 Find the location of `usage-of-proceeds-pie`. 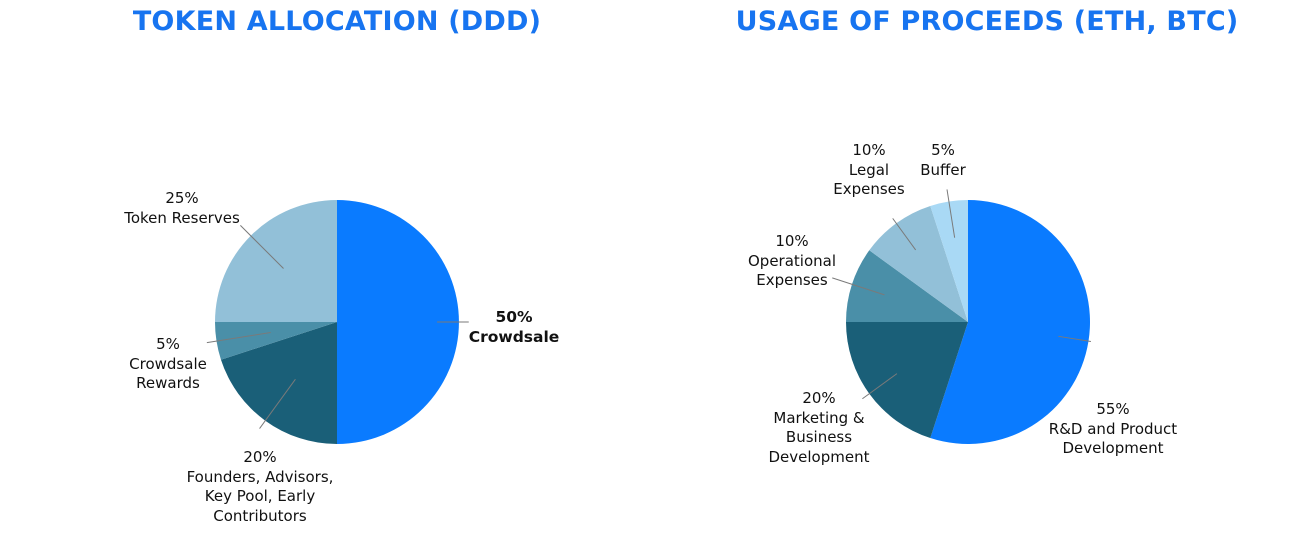

usage-of-proceeds-pie is located at coordinates (961, 316).